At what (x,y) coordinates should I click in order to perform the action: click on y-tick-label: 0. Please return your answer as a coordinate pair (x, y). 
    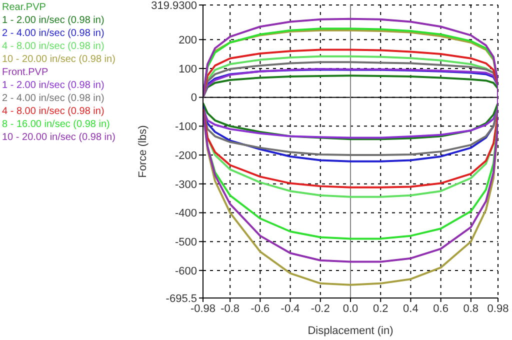
    Looking at the image, I should click on (193, 98).